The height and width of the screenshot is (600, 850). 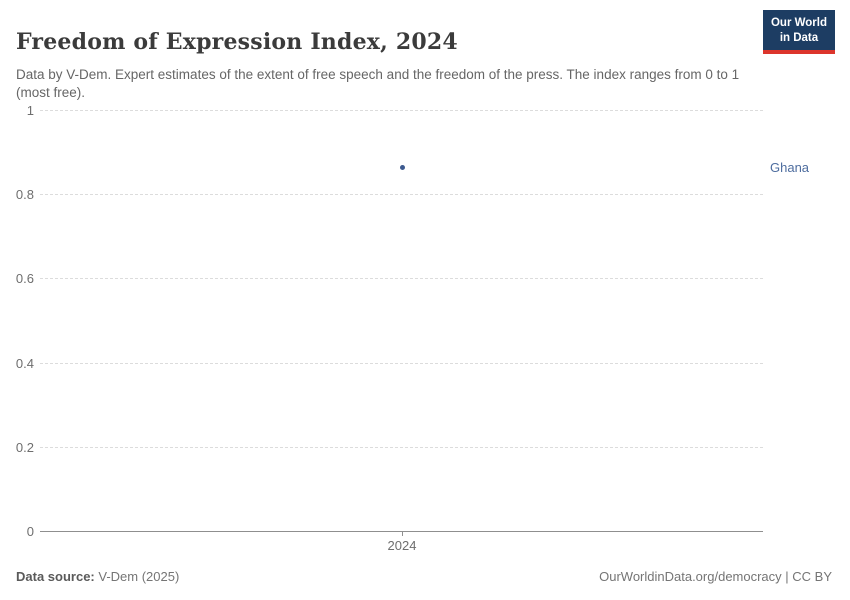 I want to click on y-tick-label: 0.4, so click(x=24, y=363).